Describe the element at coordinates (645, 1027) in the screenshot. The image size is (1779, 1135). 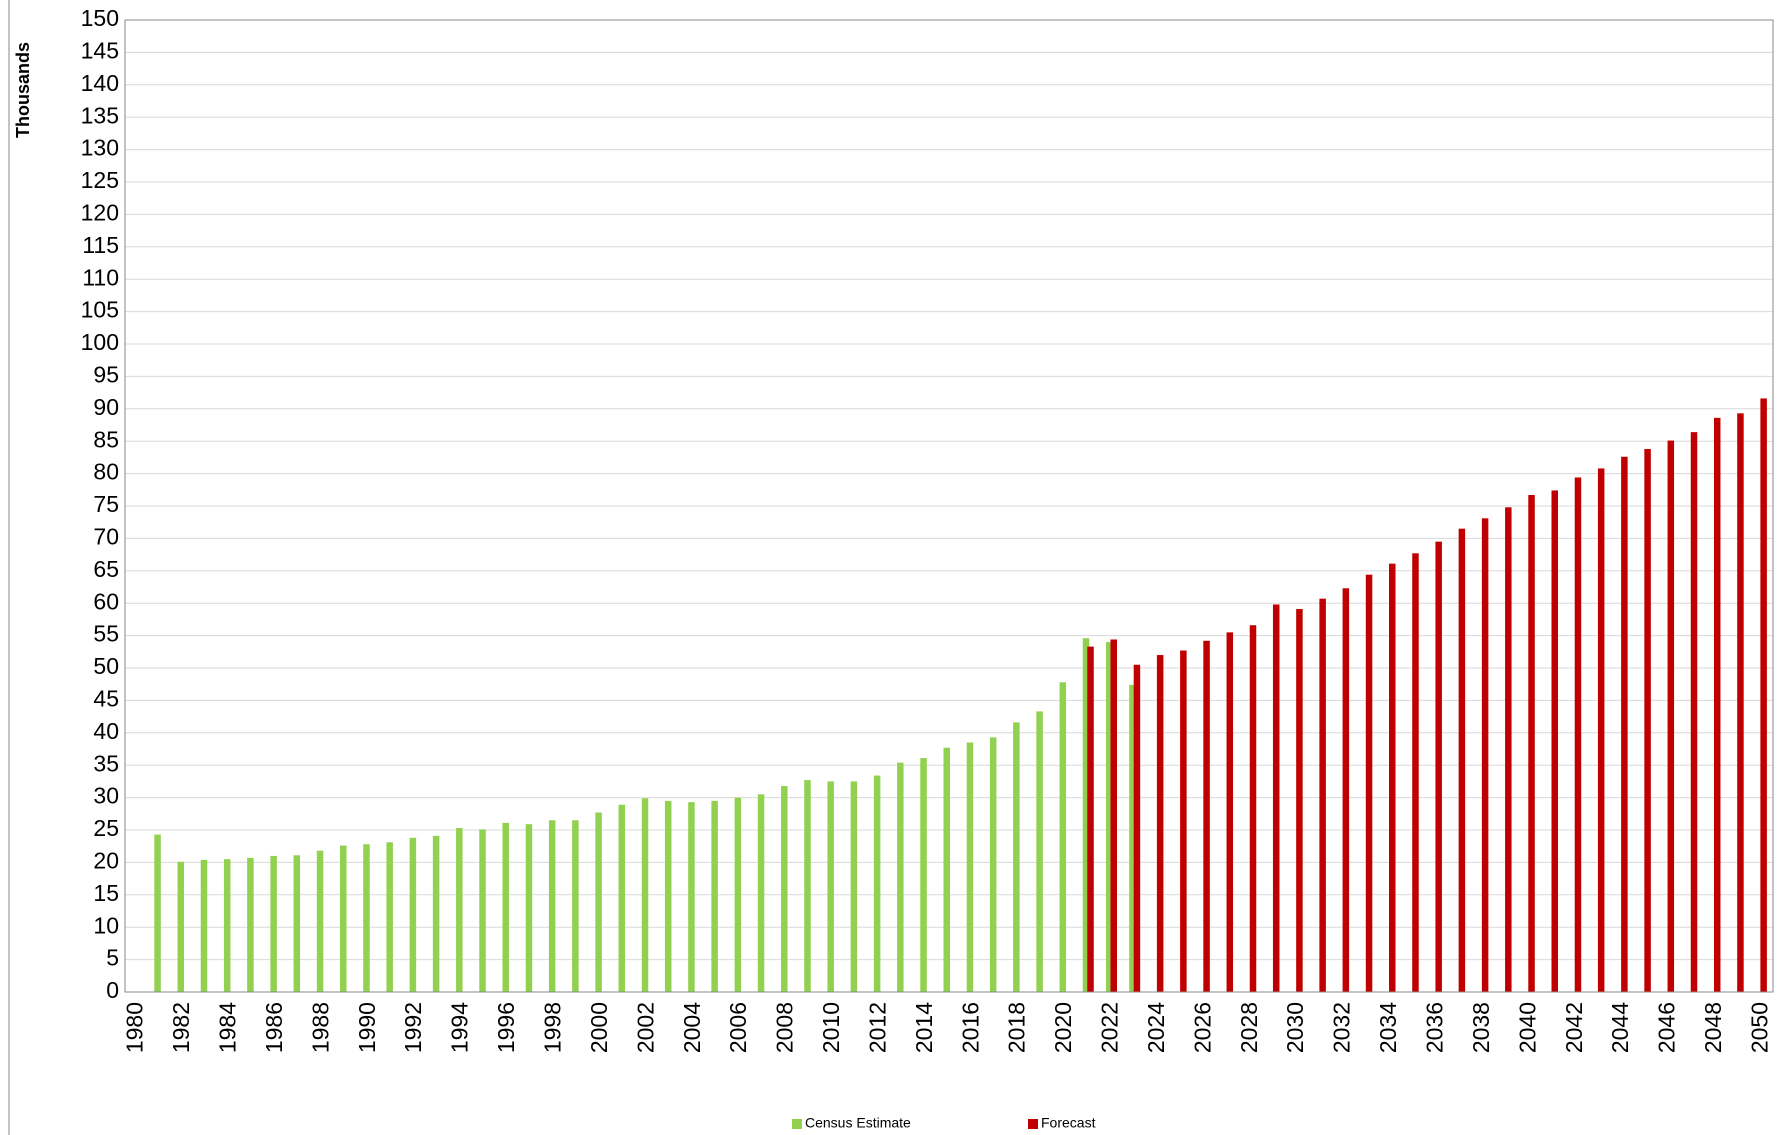
I see `x-tick-label: 2002` at that location.